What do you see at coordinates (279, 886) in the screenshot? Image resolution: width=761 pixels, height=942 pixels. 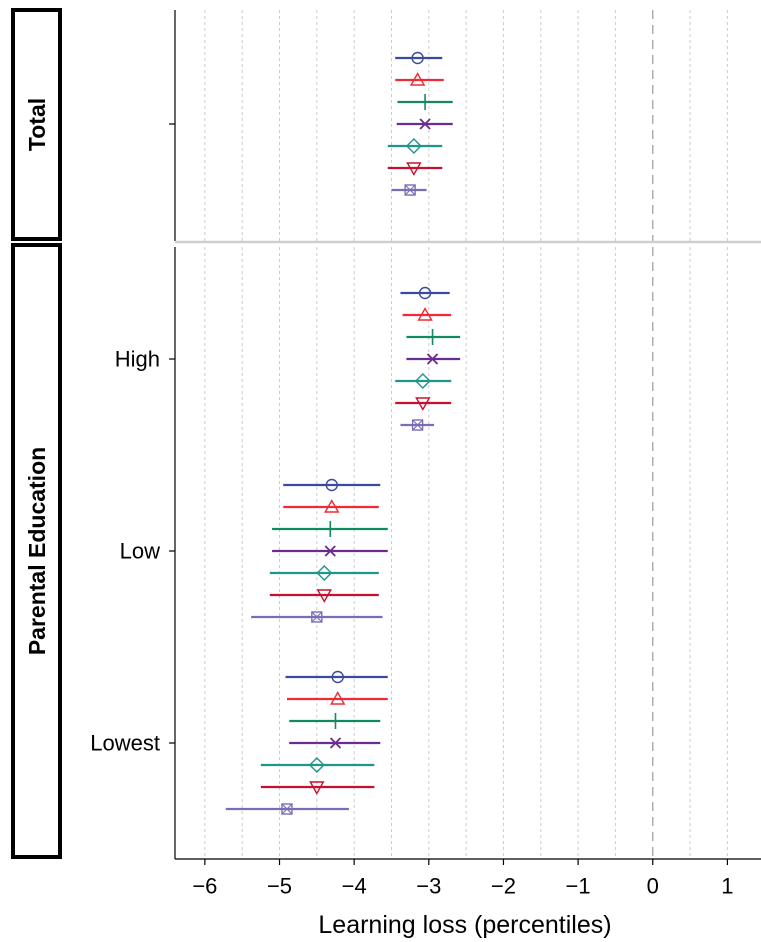 I see `x-tick-label: −5` at bounding box center [279, 886].